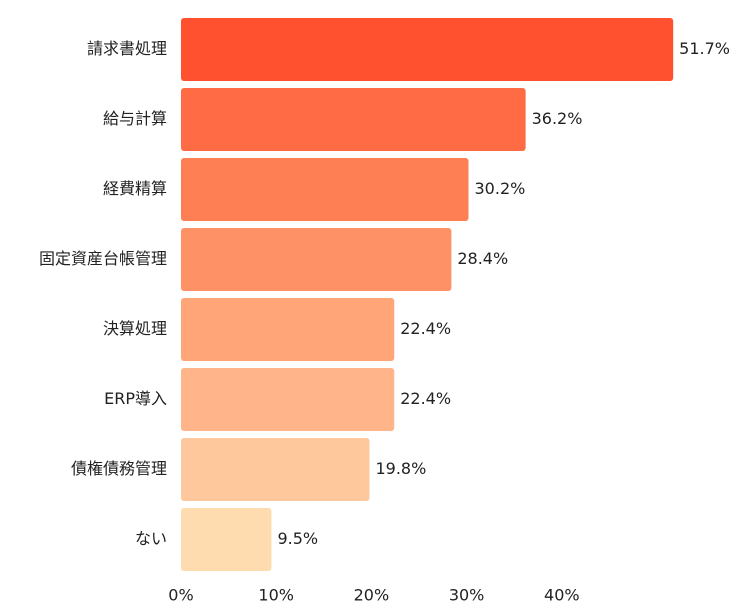 The width and height of the screenshot is (750, 614). I want to click on value-label: 51.7%, so click(704, 48).